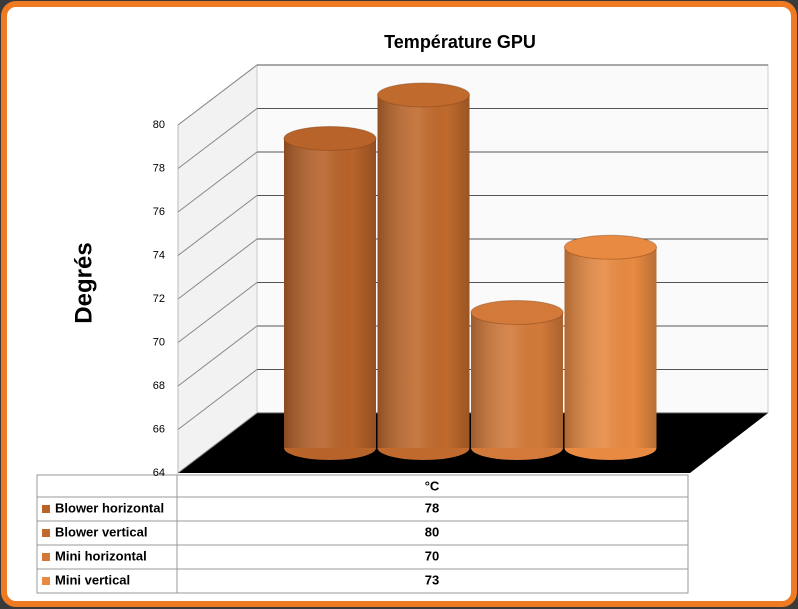 The height and width of the screenshot is (609, 798). Describe the element at coordinates (92, 579) in the screenshot. I see `legend-label: Mini vertical` at that location.